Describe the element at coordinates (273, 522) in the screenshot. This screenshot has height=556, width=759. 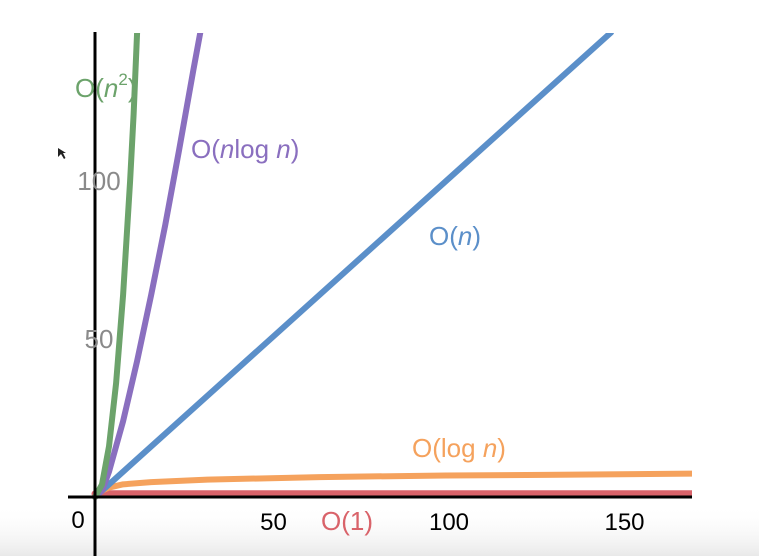
I see `x-tick-label-50: 50` at that location.